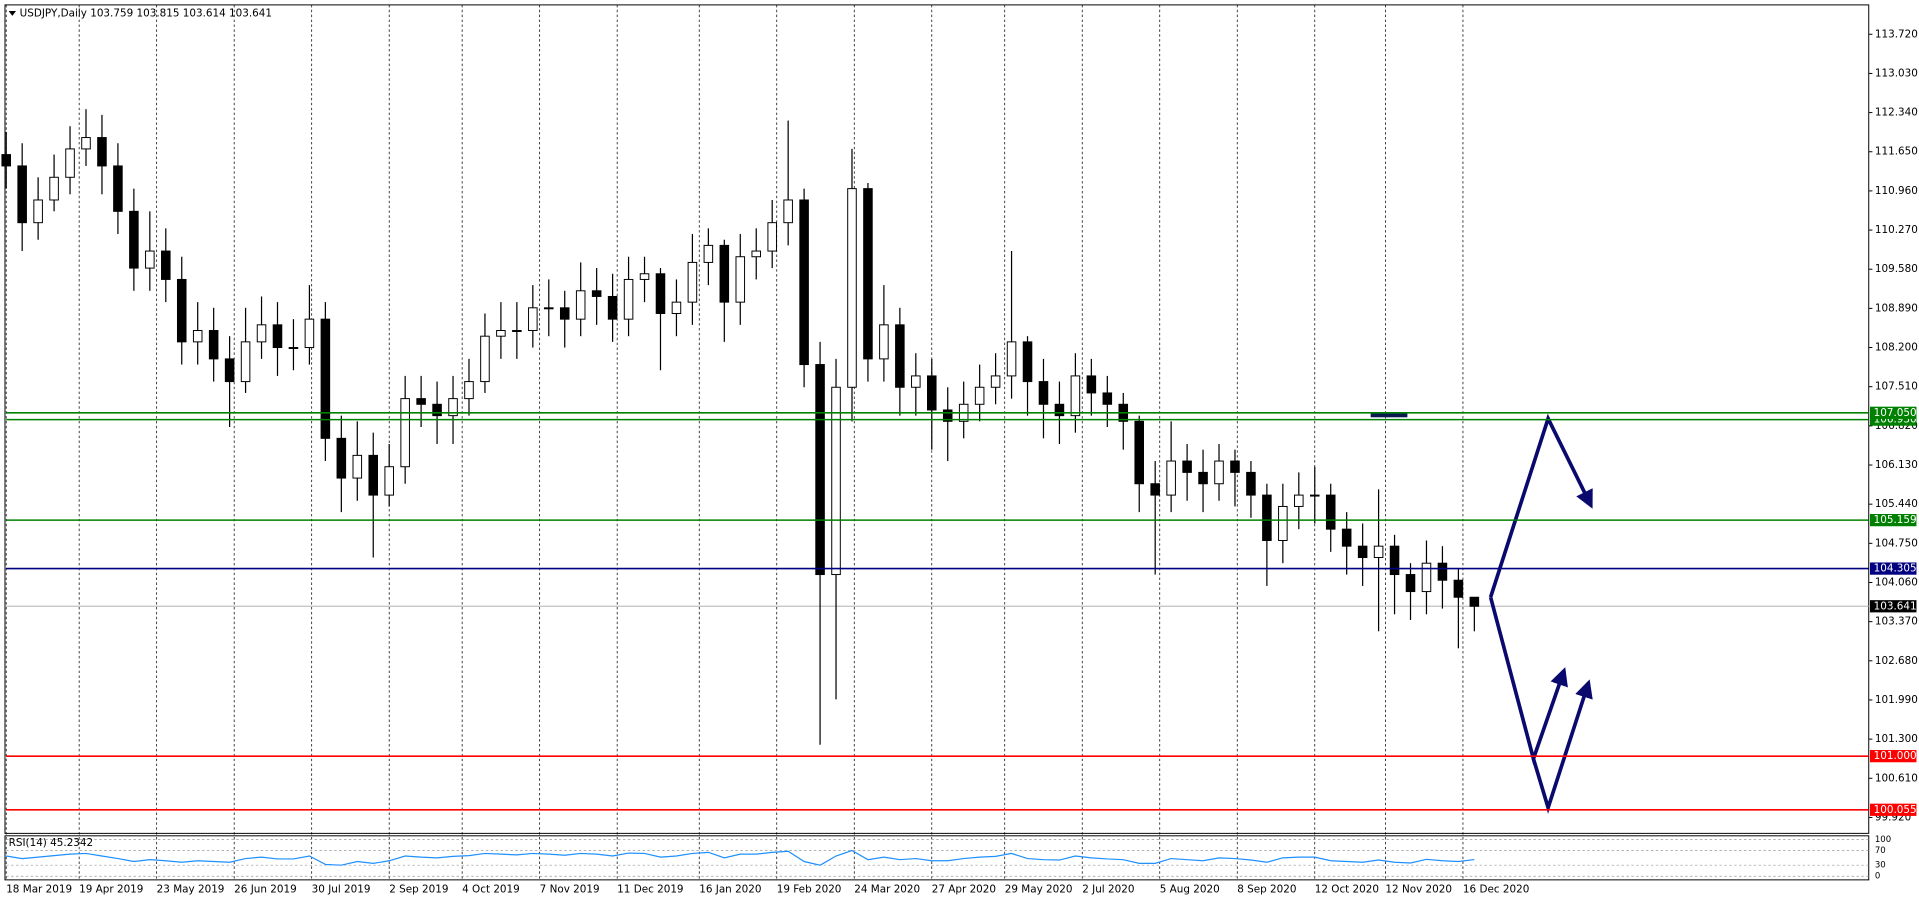 The image size is (1919, 897). I want to click on x-tick-label: 12 Nov 2020, so click(1418, 890).